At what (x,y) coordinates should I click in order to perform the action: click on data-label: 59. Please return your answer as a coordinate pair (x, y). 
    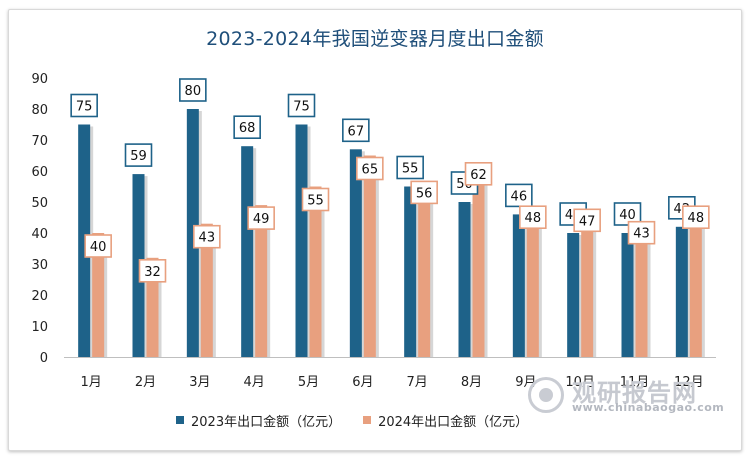
    Looking at the image, I should click on (138, 156).